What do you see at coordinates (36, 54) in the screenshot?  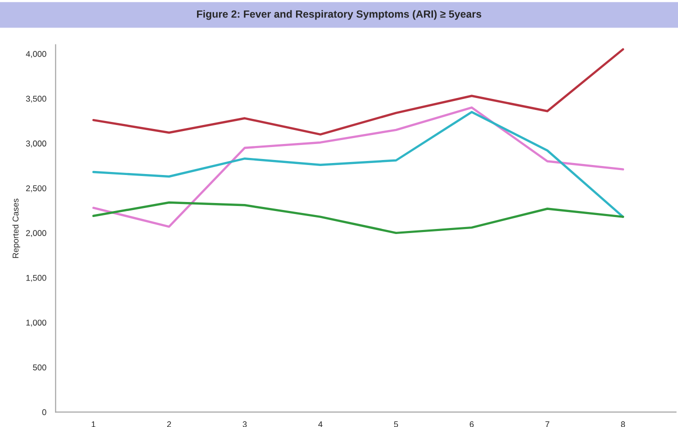 I see `y-tick-label: 4,000` at bounding box center [36, 54].